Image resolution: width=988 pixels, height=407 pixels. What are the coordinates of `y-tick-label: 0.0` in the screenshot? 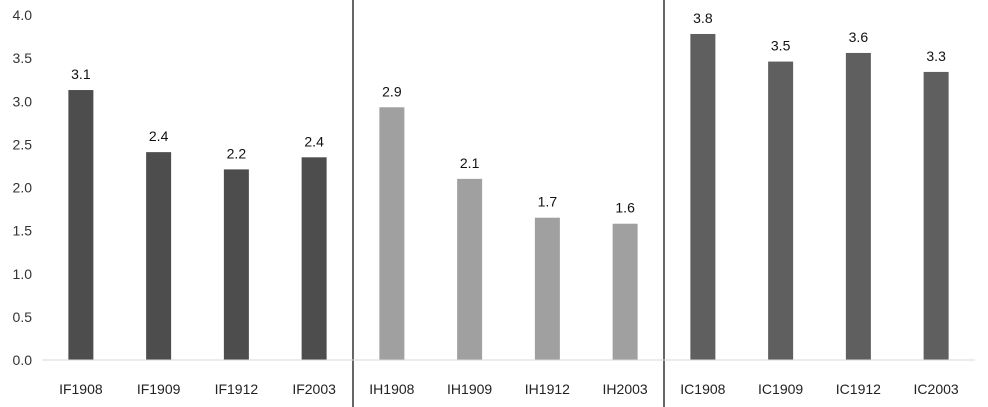 It's located at (23, 360).